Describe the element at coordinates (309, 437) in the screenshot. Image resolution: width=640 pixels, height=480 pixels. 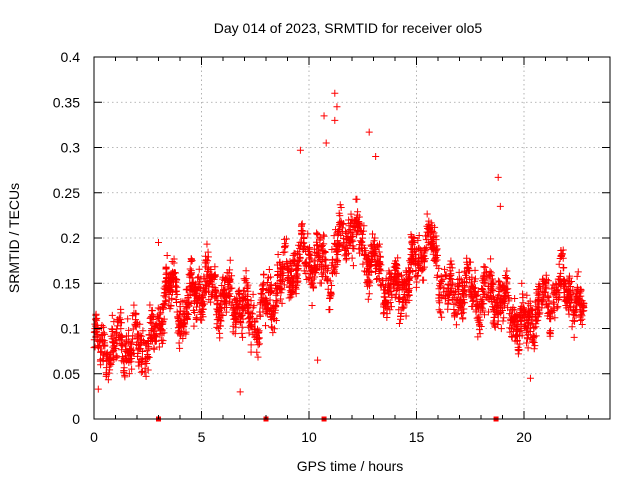
I see `x-tick-label: 10` at that location.